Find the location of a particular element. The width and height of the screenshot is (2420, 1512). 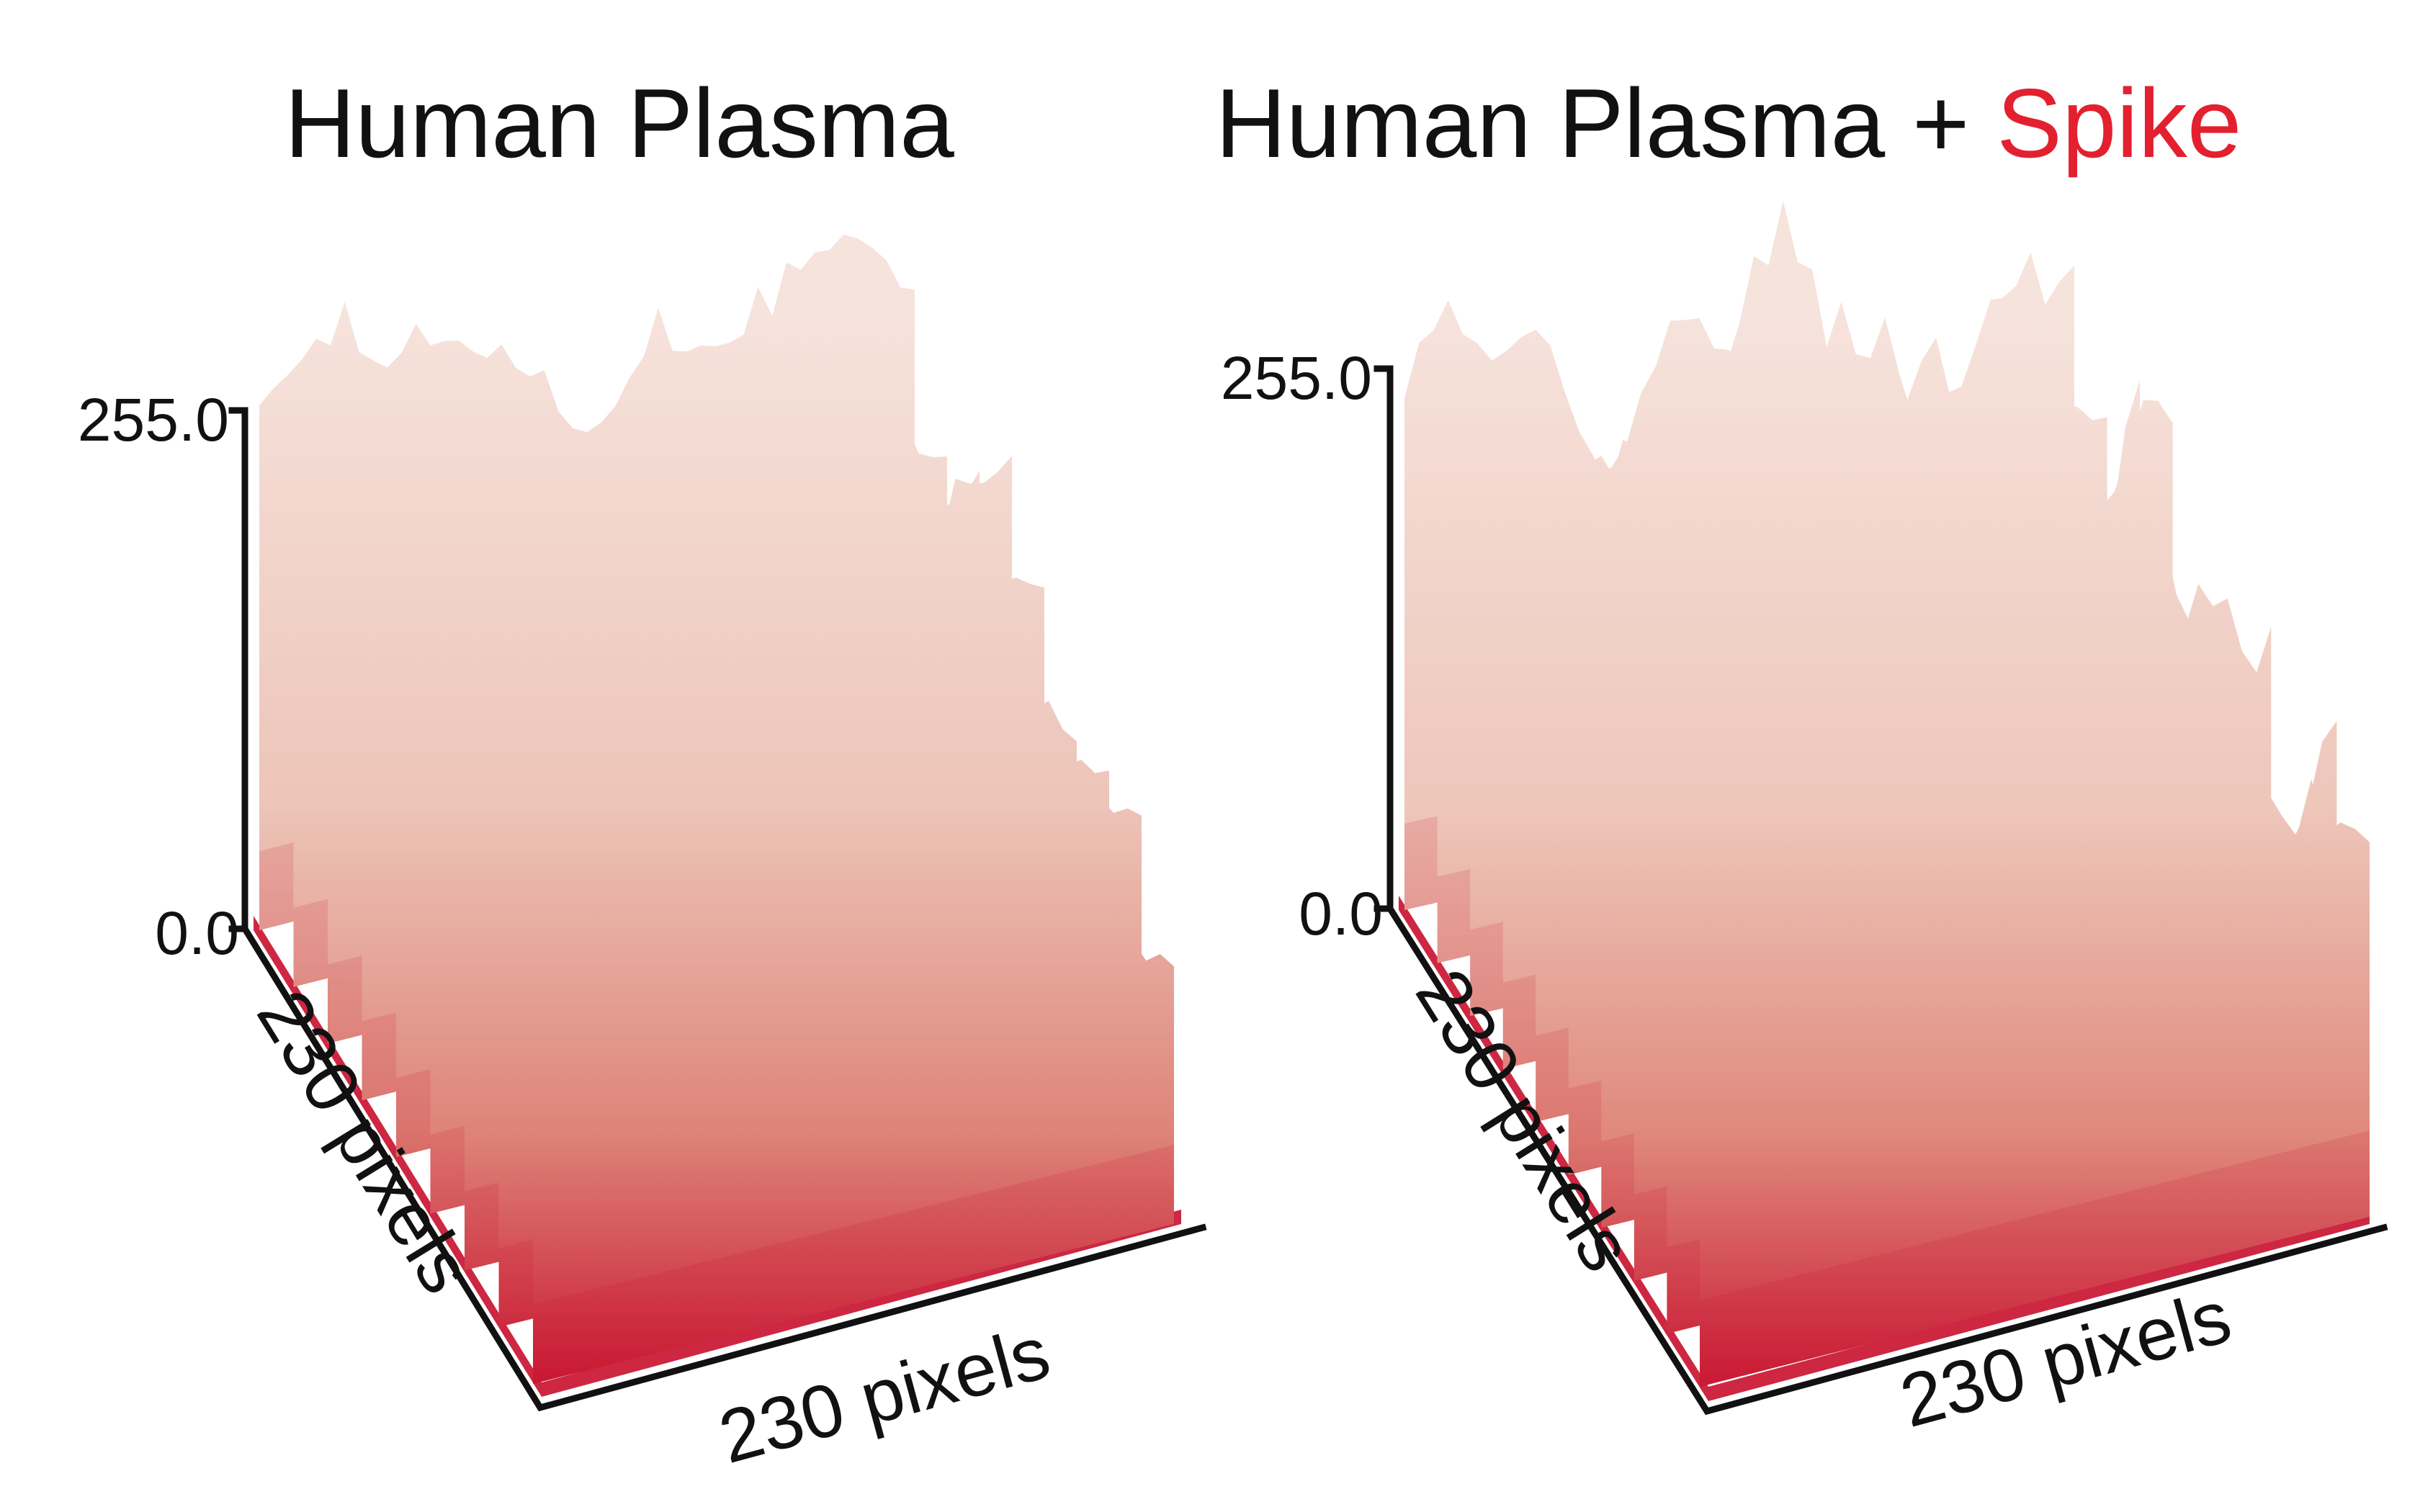

z-tick-label-min-left: 0.0 is located at coordinates (197, 933).